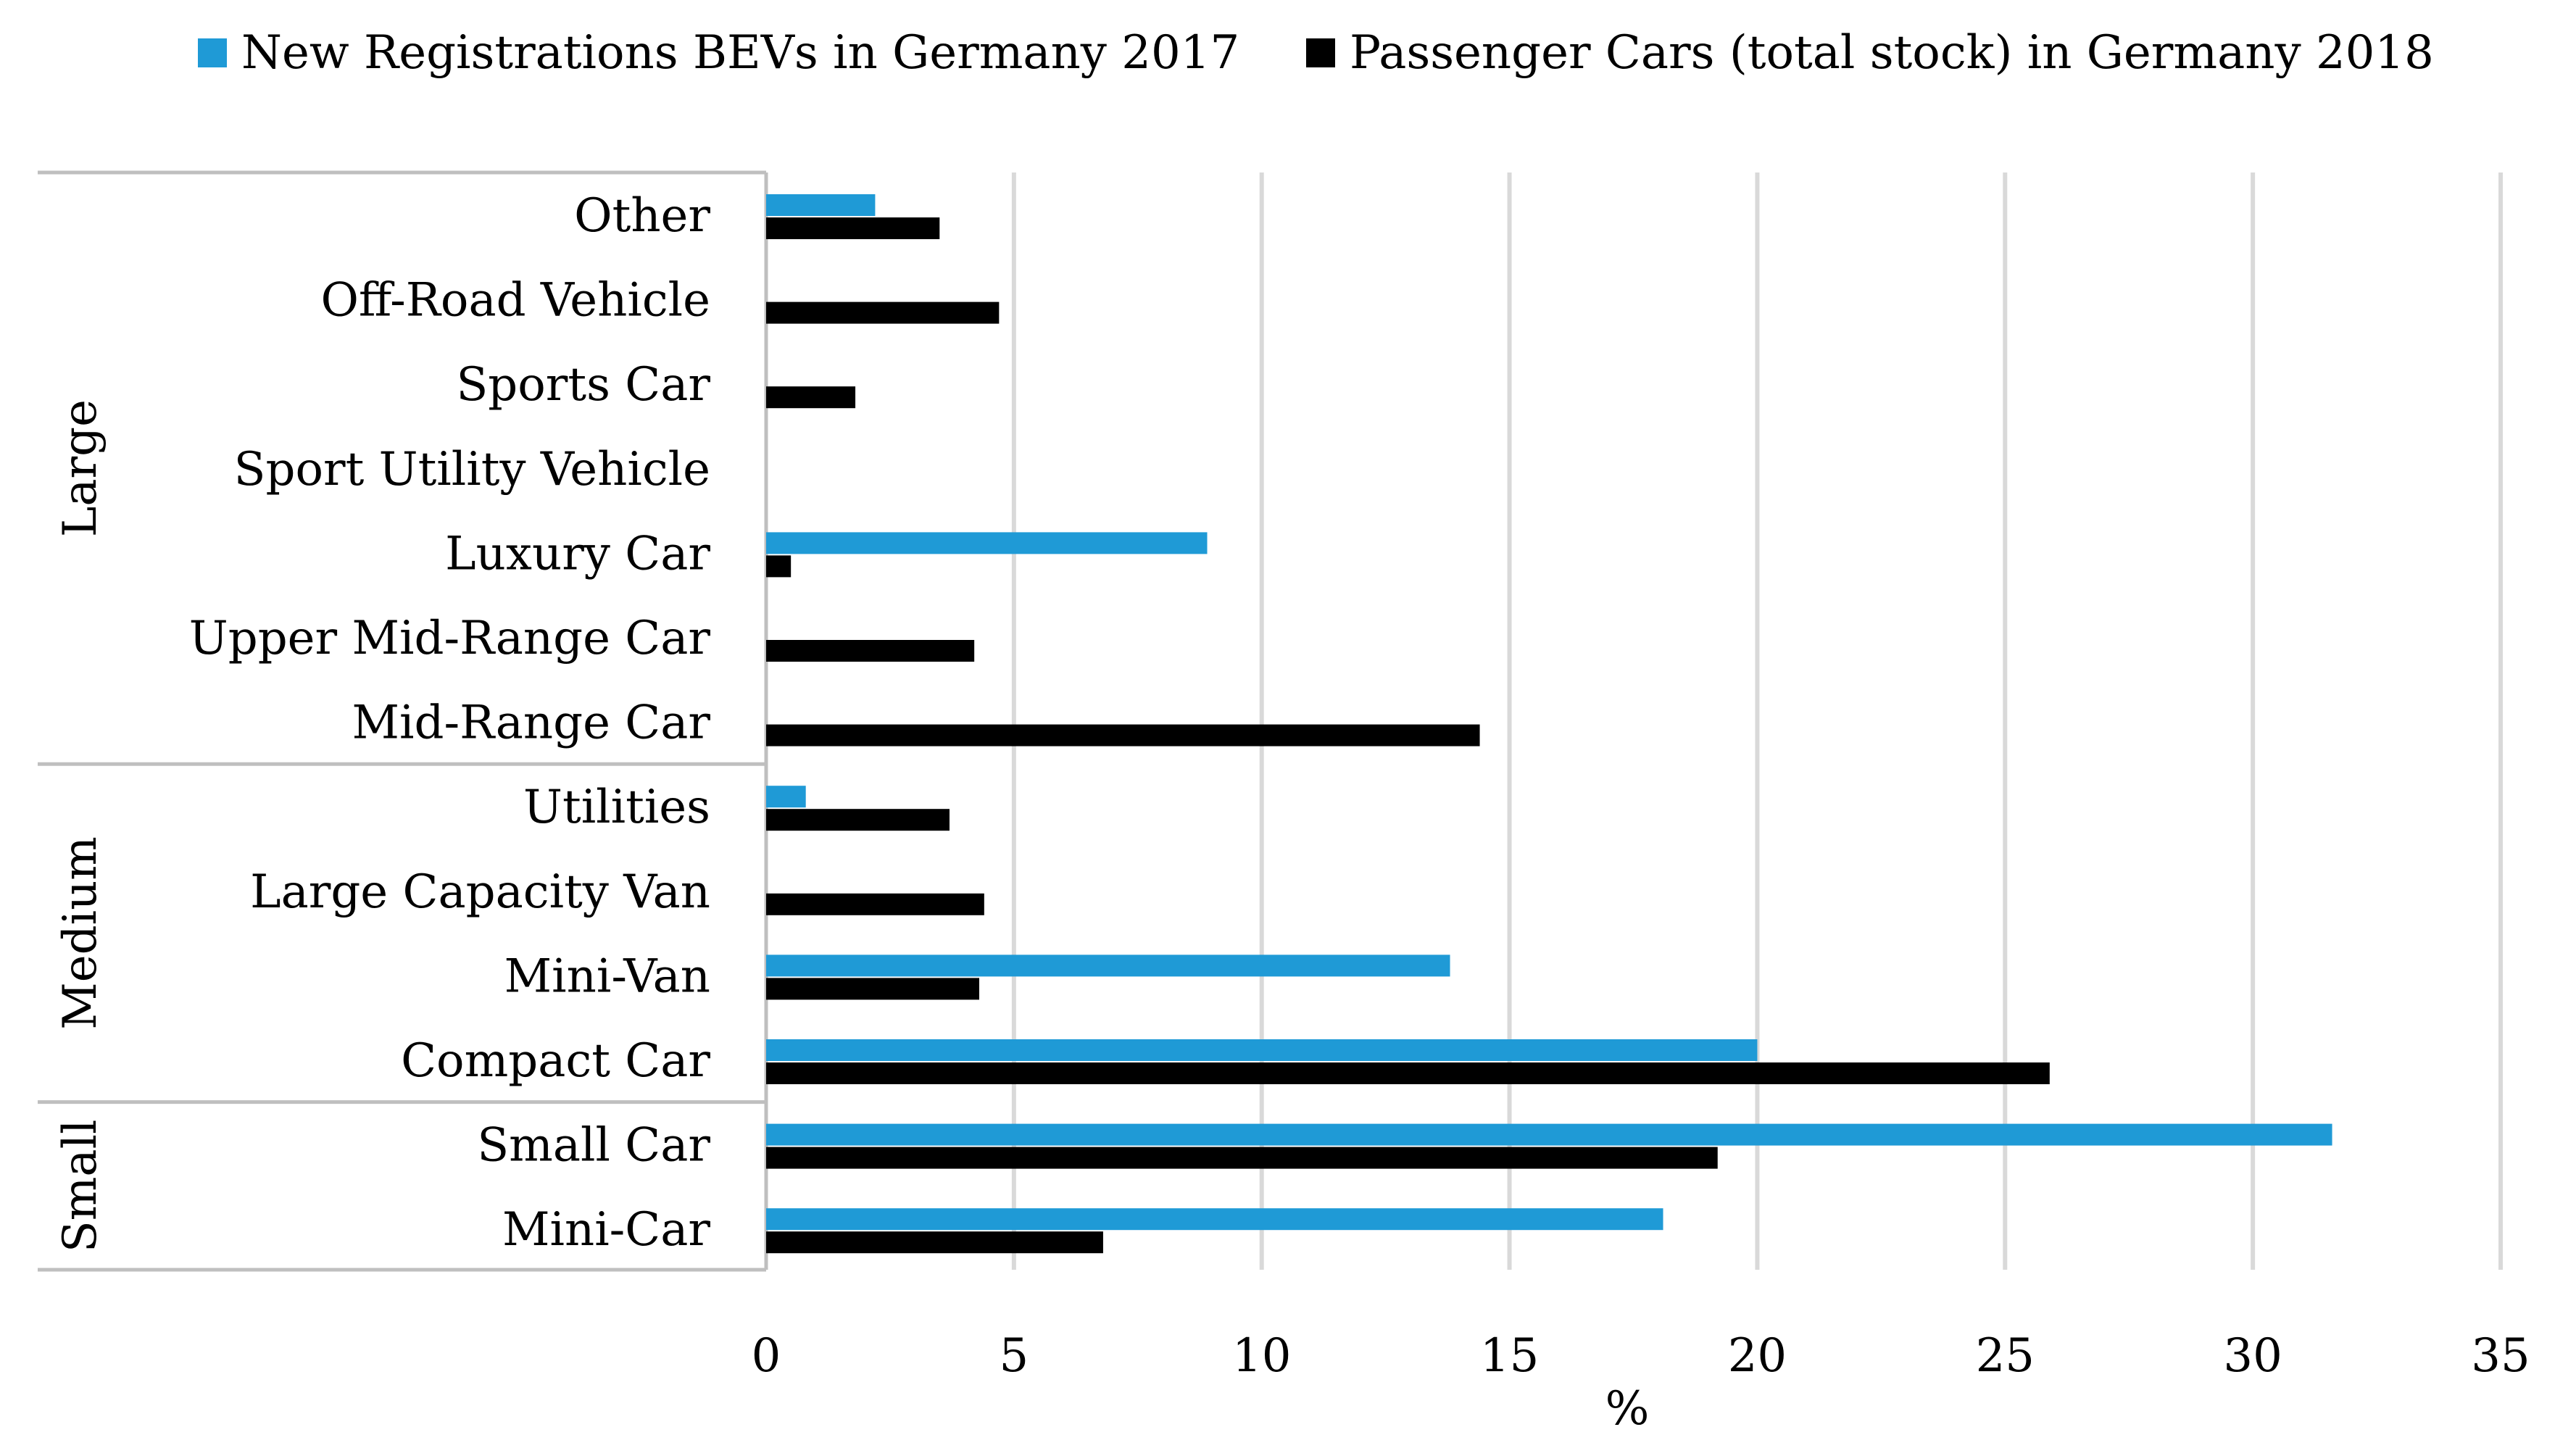 Image resolution: width=2555 pixels, height=1456 pixels. What do you see at coordinates (556, 1061) in the screenshot?
I see `category-label-compact-car: Compact Car` at bounding box center [556, 1061].